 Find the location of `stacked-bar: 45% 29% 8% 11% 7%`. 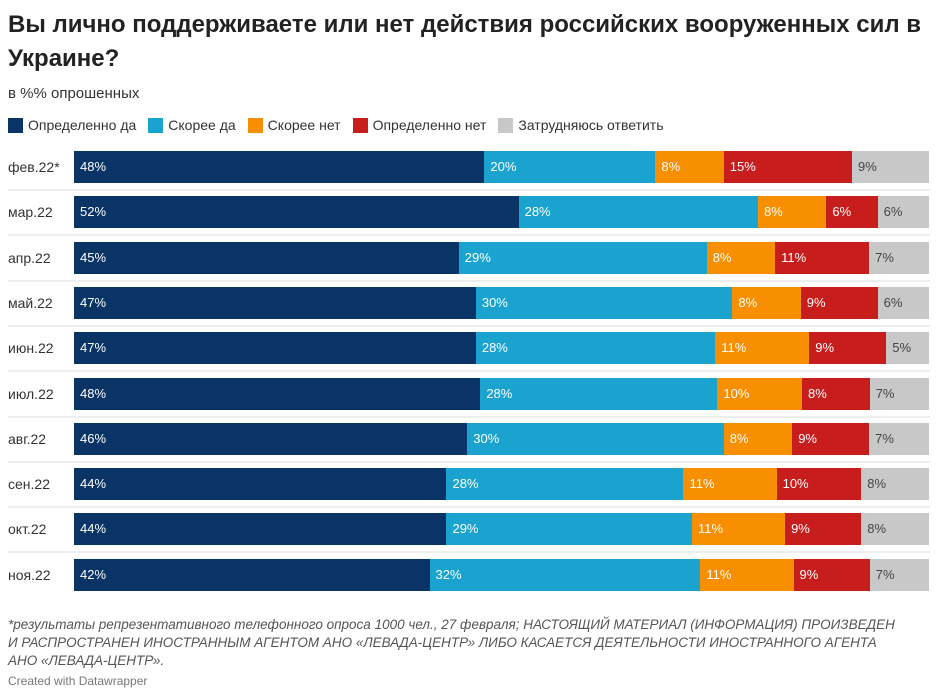

stacked-bar: 45% 29% 8% 11% 7% is located at coordinates (501, 257).